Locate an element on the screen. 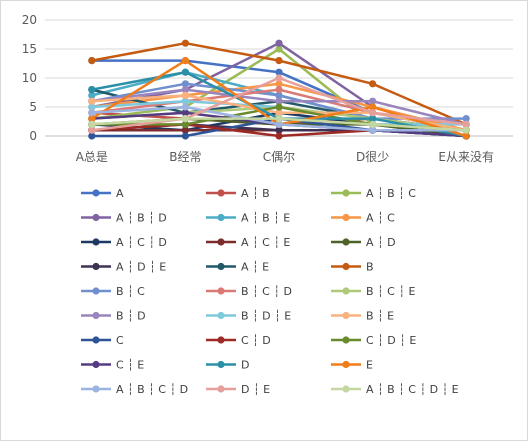 This screenshot has width=528, height=442. legend-label: A ┆ D is located at coordinates (381, 242).